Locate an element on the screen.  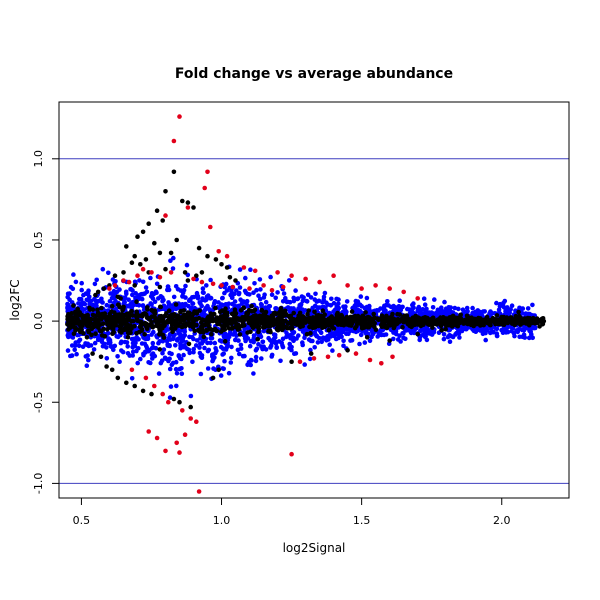
y-tick-label: 0.0 is located at coordinates (38, 321).